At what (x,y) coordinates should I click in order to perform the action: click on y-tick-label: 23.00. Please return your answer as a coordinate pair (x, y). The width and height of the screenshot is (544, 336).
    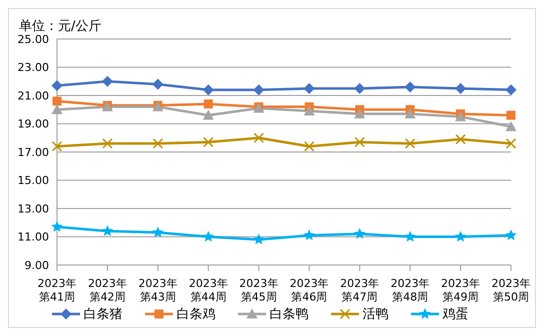
    Looking at the image, I should click on (33, 67).